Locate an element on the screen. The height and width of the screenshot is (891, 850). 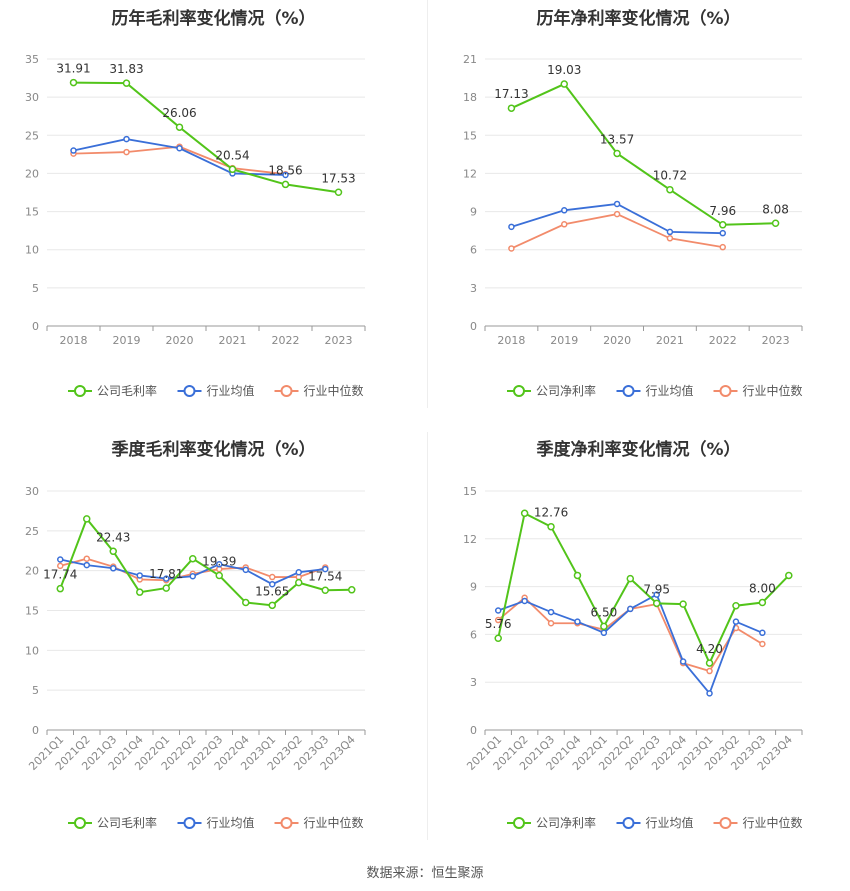
y-tick-label: 3 is located at coordinates (473, 288).